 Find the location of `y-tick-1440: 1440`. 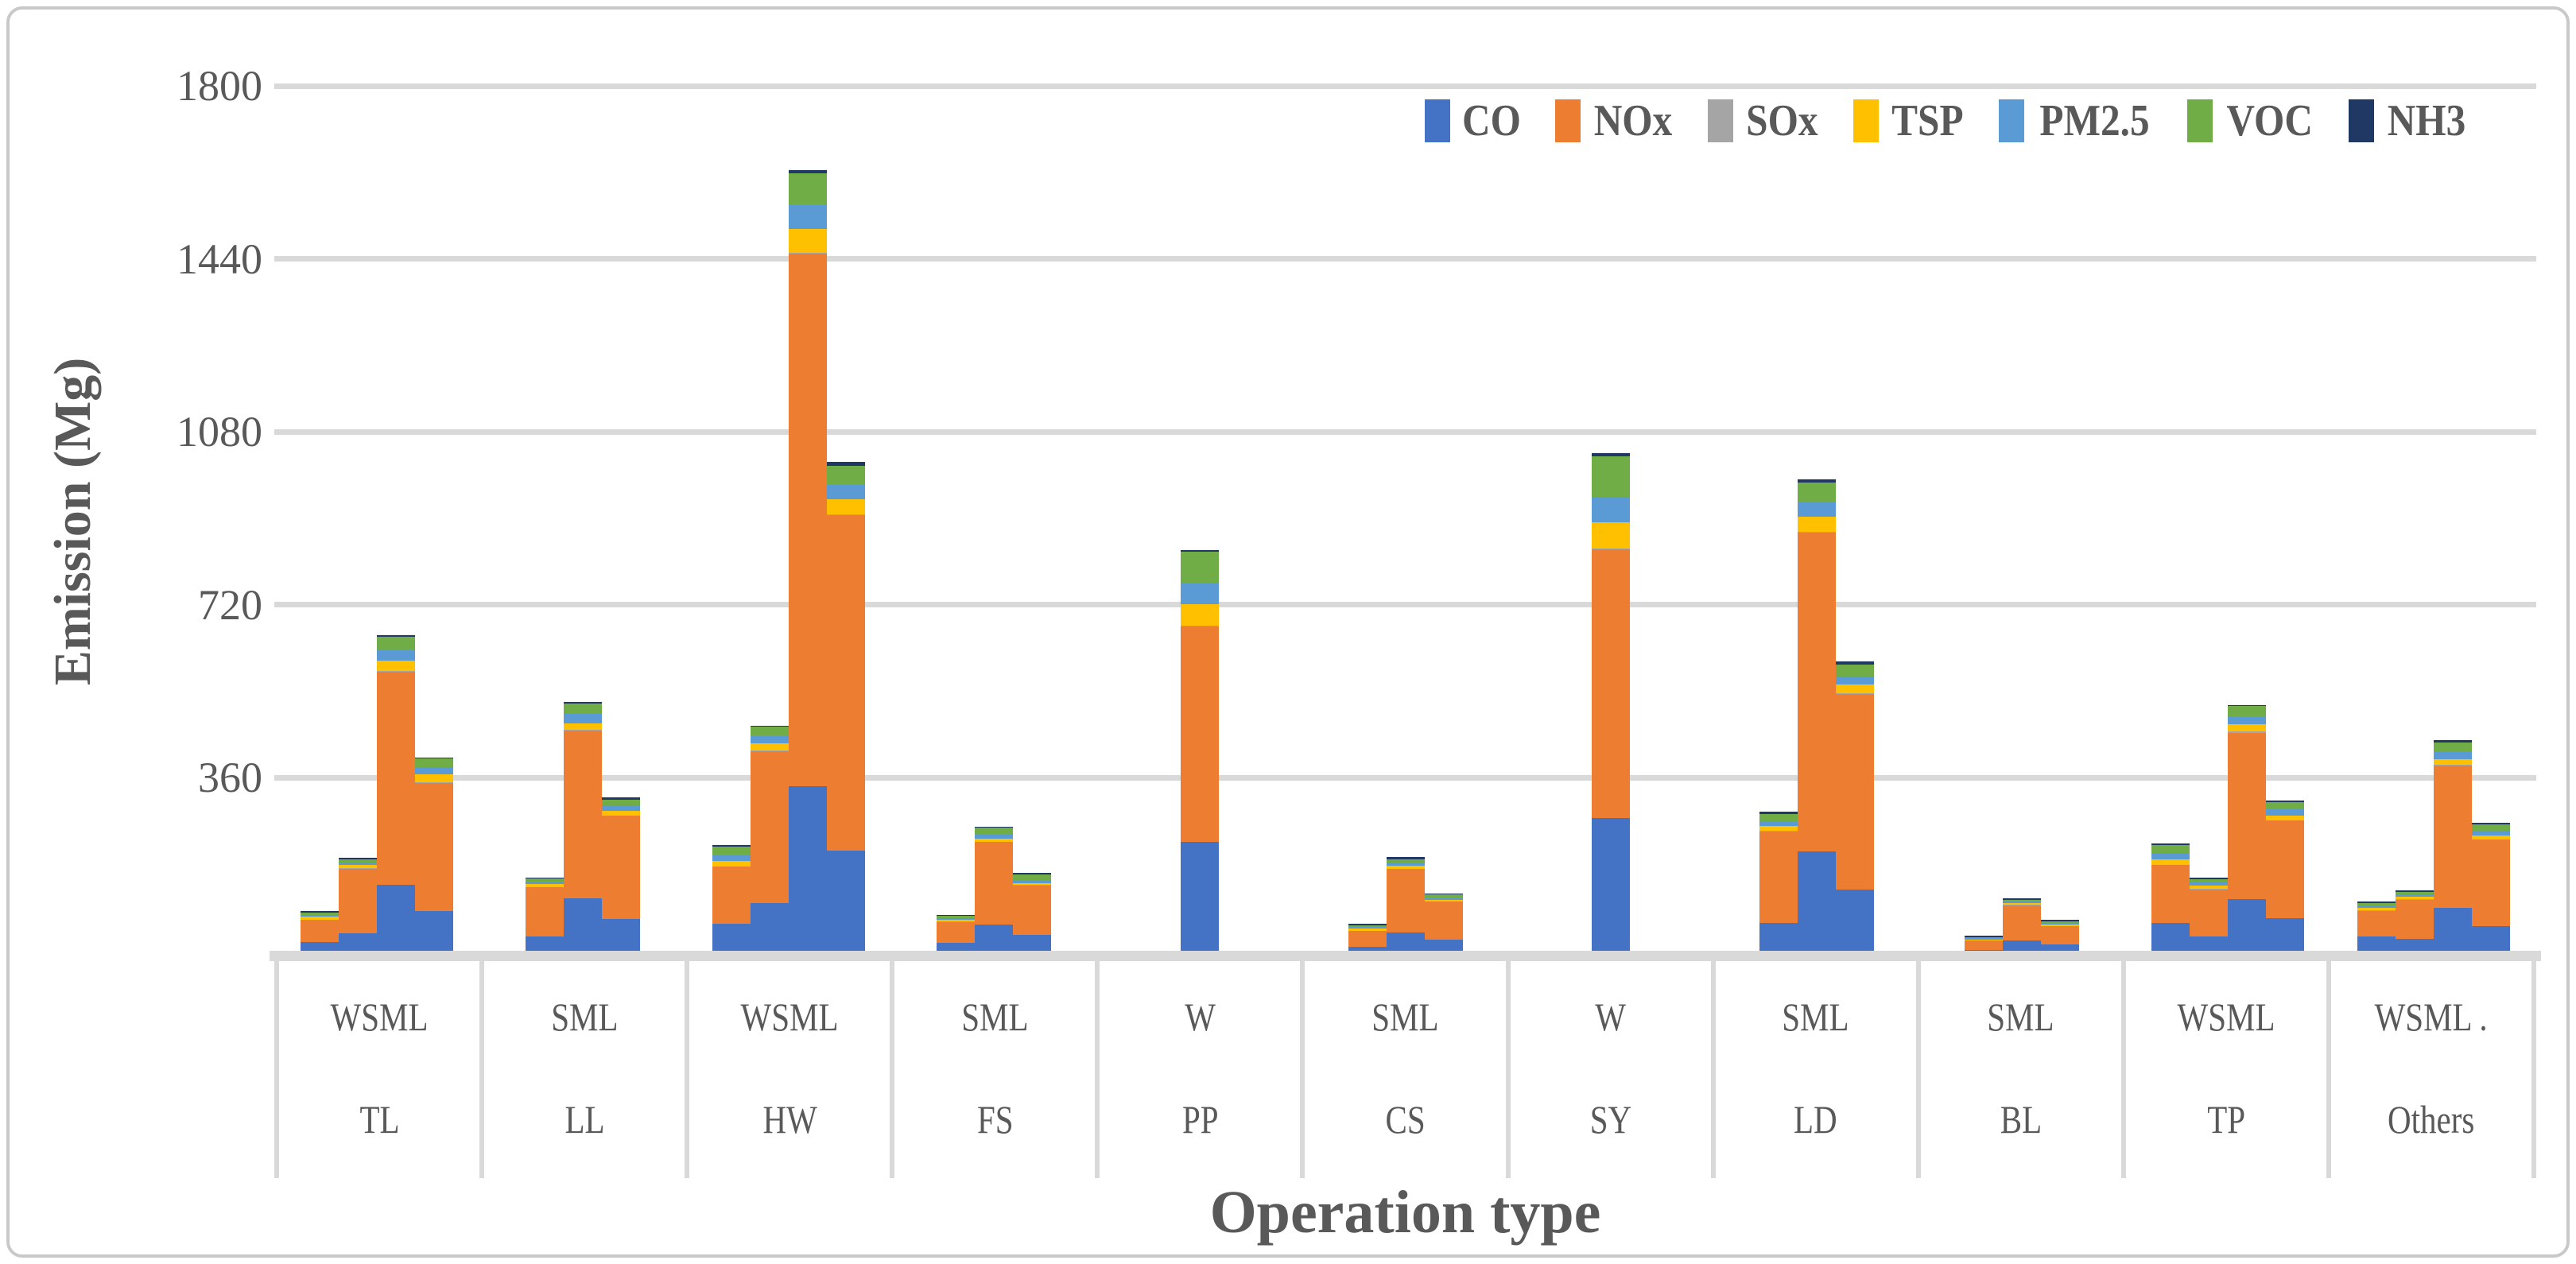

y-tick-1440: 1440 is located at coordinates (220, 259).